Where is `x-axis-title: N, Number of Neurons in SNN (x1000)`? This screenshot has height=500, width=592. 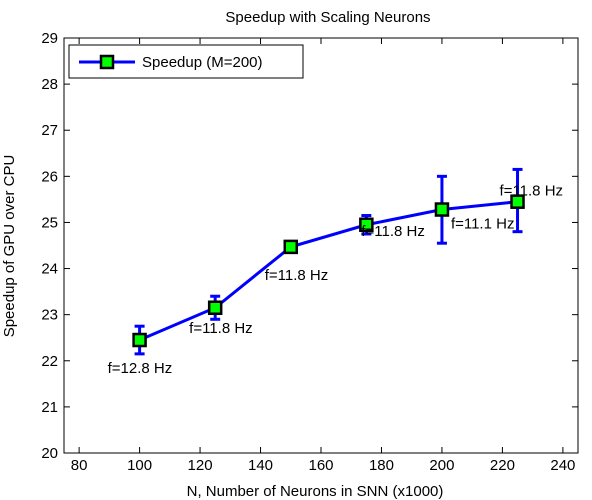
x-axis-title: N, Number of Neurons in SNN (x1000) is located at coordinates (315, 491).